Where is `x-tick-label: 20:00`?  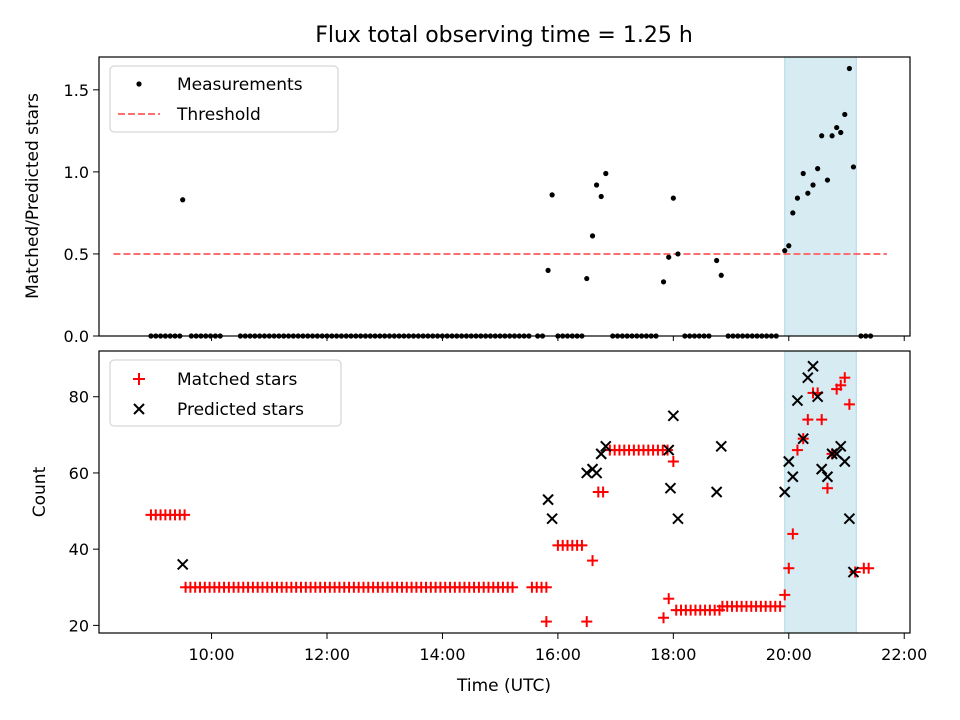 x-tick-label: 20:00 is located at coordinates (789, 654).